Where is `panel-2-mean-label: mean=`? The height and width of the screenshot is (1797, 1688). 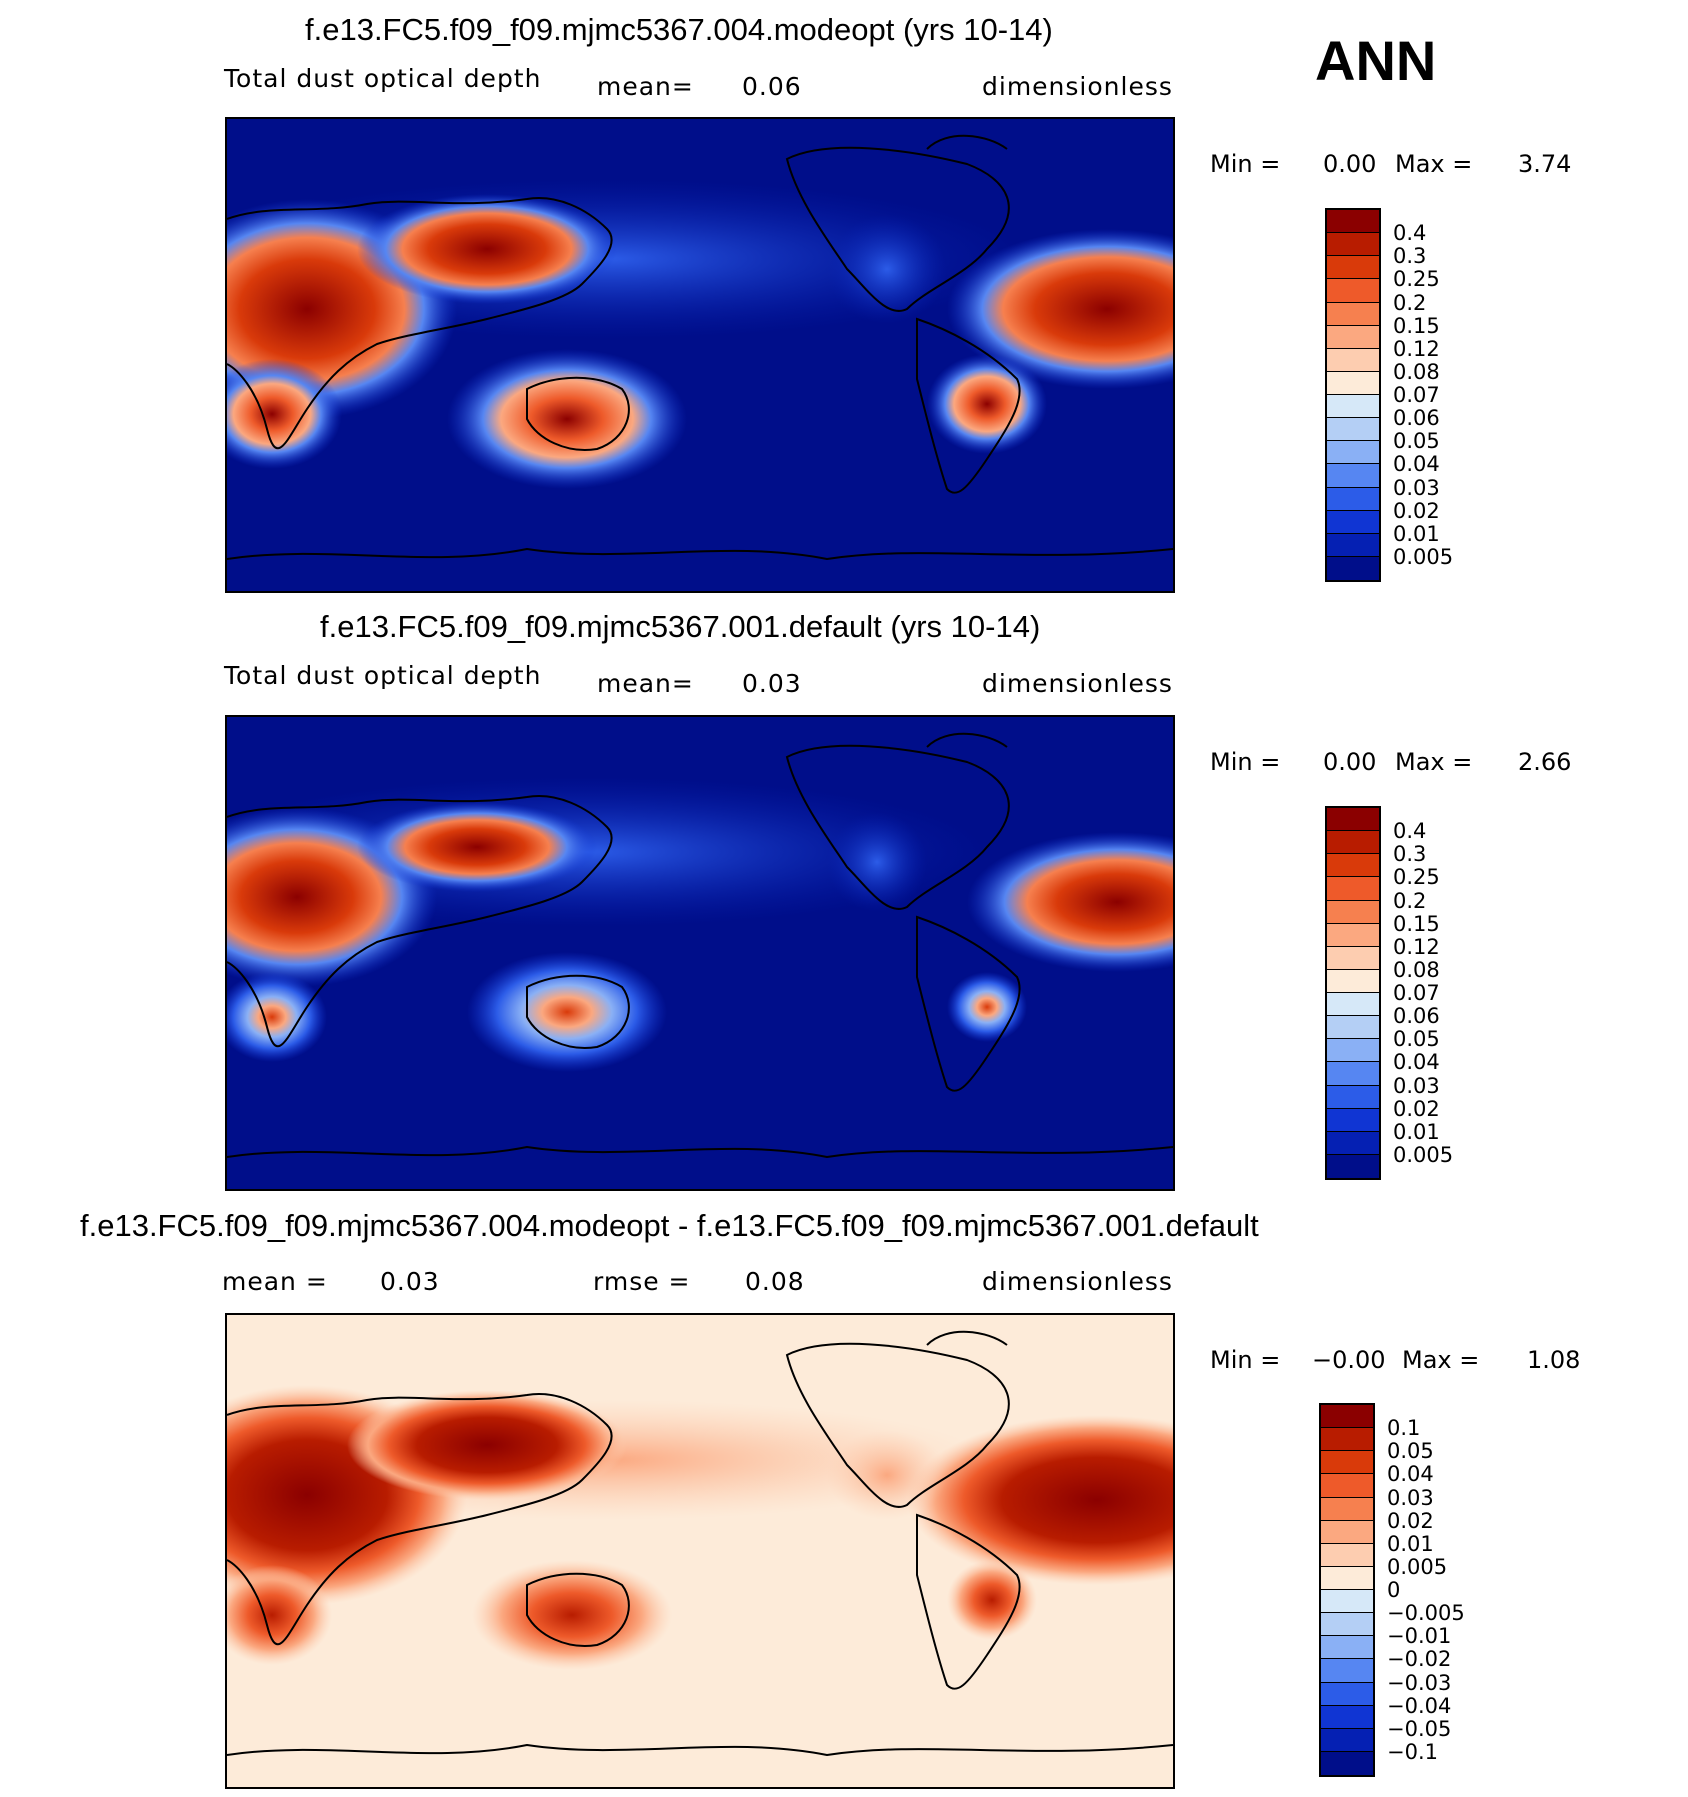
panel-2-mean-label: mean= is located at coordinates (645, 683).